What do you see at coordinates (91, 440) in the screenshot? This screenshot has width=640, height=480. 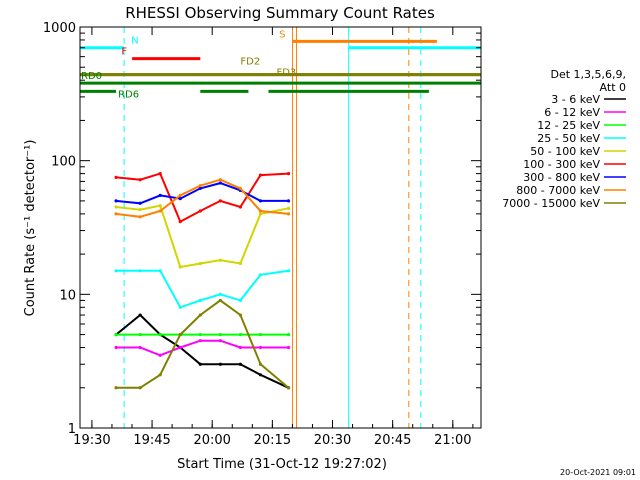 I see `x-tick-label-0: 19:30` at bounding box center [91, 440].